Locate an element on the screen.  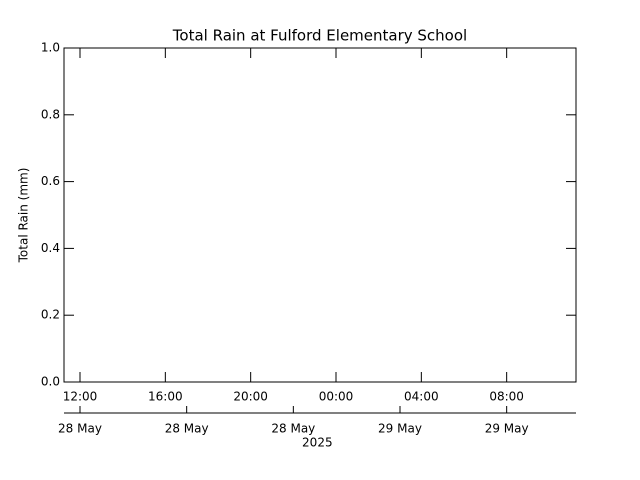
x-tick-label: 08:00 is located at coordinates (506, 397).